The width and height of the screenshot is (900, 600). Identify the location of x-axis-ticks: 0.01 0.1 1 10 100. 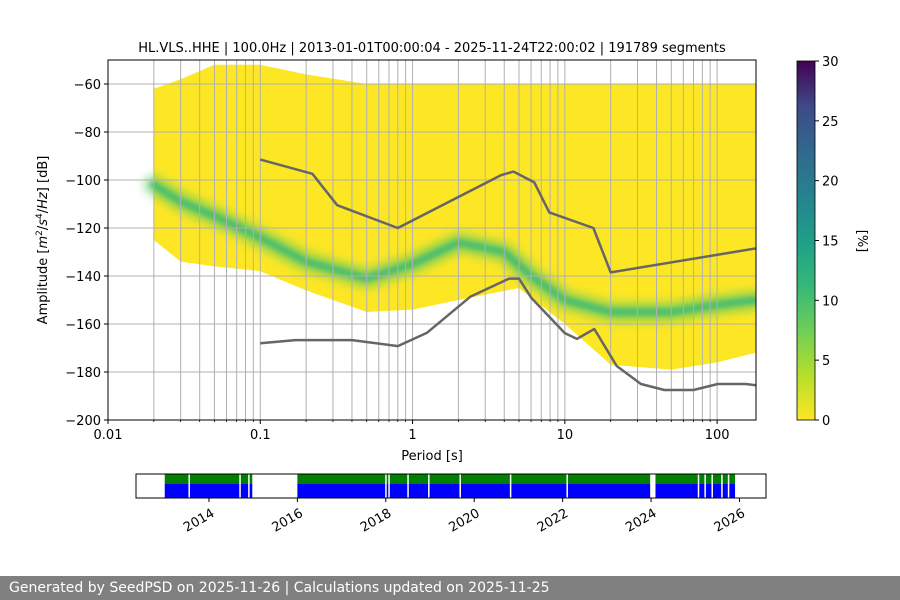
(412, 431).